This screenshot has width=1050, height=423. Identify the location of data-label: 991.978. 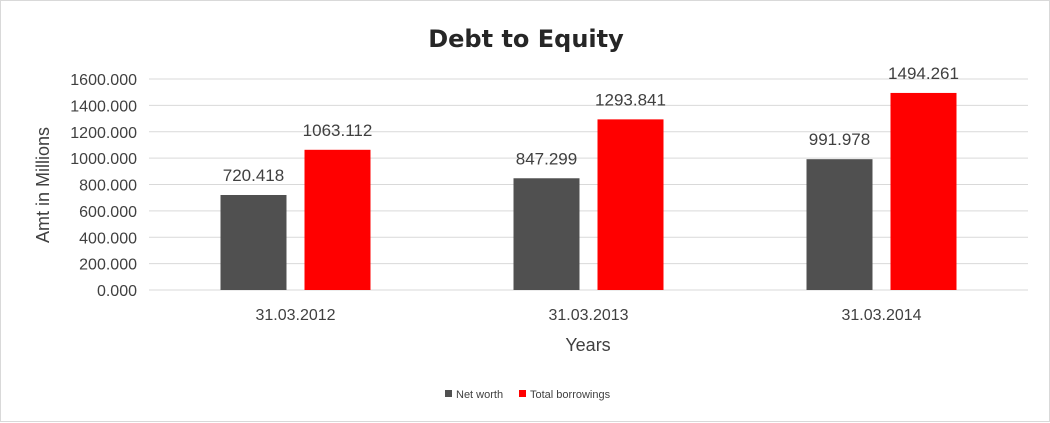
(839, 139).